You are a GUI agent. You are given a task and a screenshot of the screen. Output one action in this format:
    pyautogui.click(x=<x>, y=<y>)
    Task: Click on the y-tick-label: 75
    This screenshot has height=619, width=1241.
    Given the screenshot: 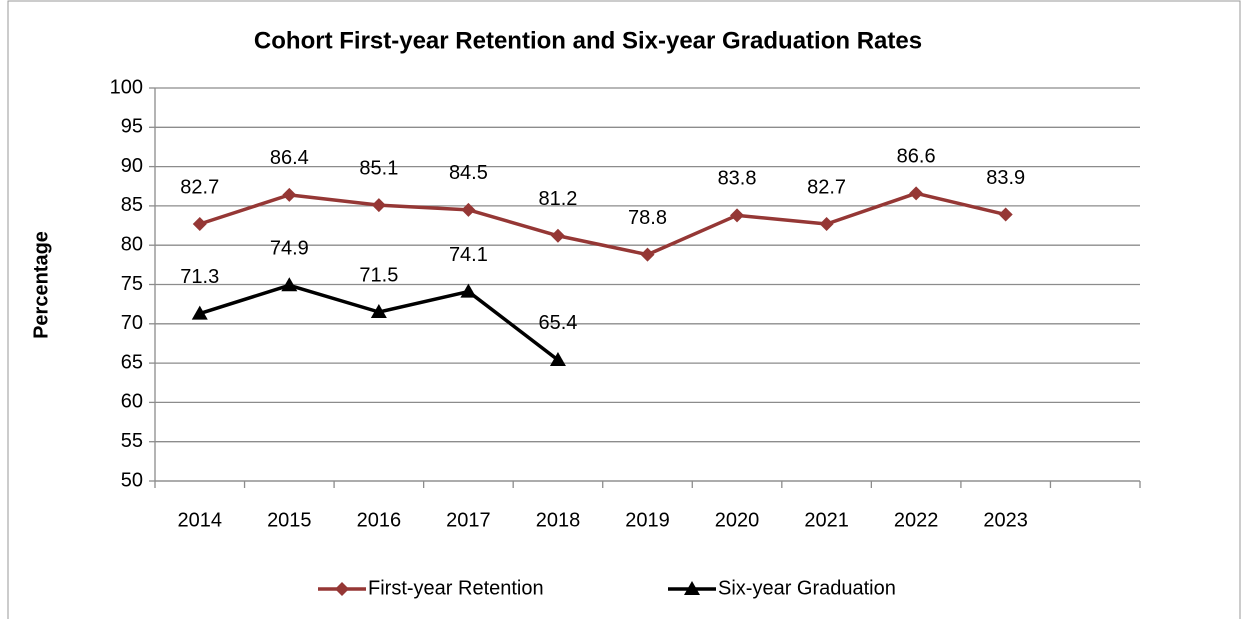 What is the action you would take?
    pyautogui.click(x=132, y=284)
    